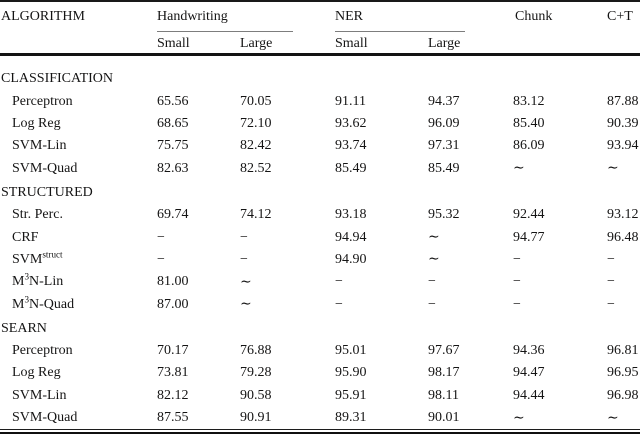 Image resolution: width=640 pixels, height=434 pixels. Describe the element at coordinates (225, 31) in the screenshot. I see `handwriting-group-rule` at that location.